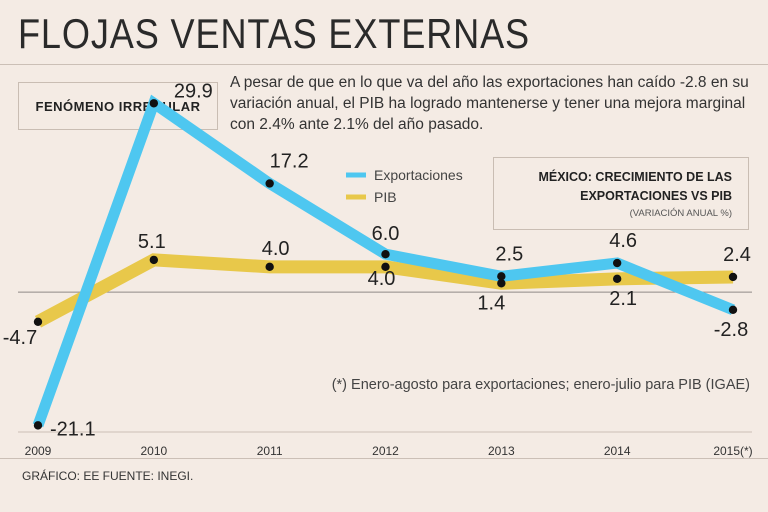 The height and width of the screenshot is (512, 768). I want to click on data-label-pib: 5.1, so click(152, 242).